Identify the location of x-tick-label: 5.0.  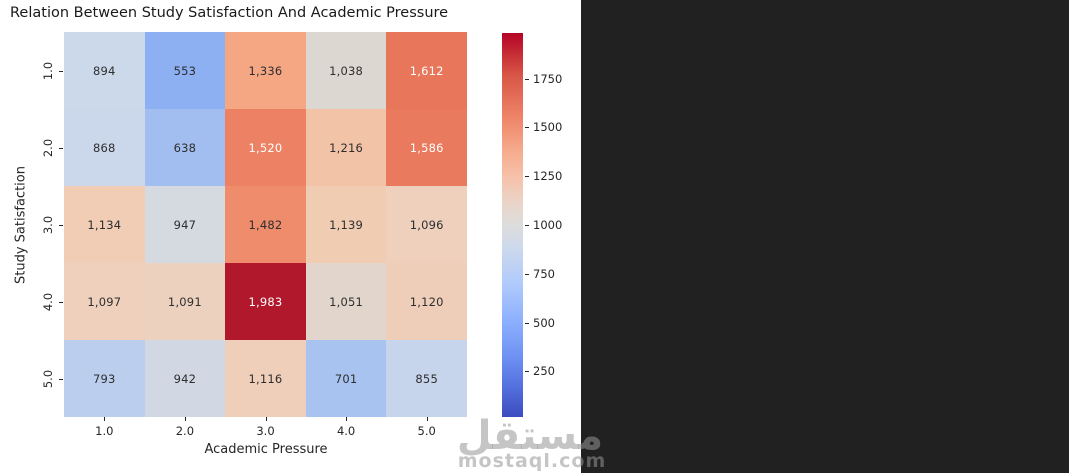
(426, 431).